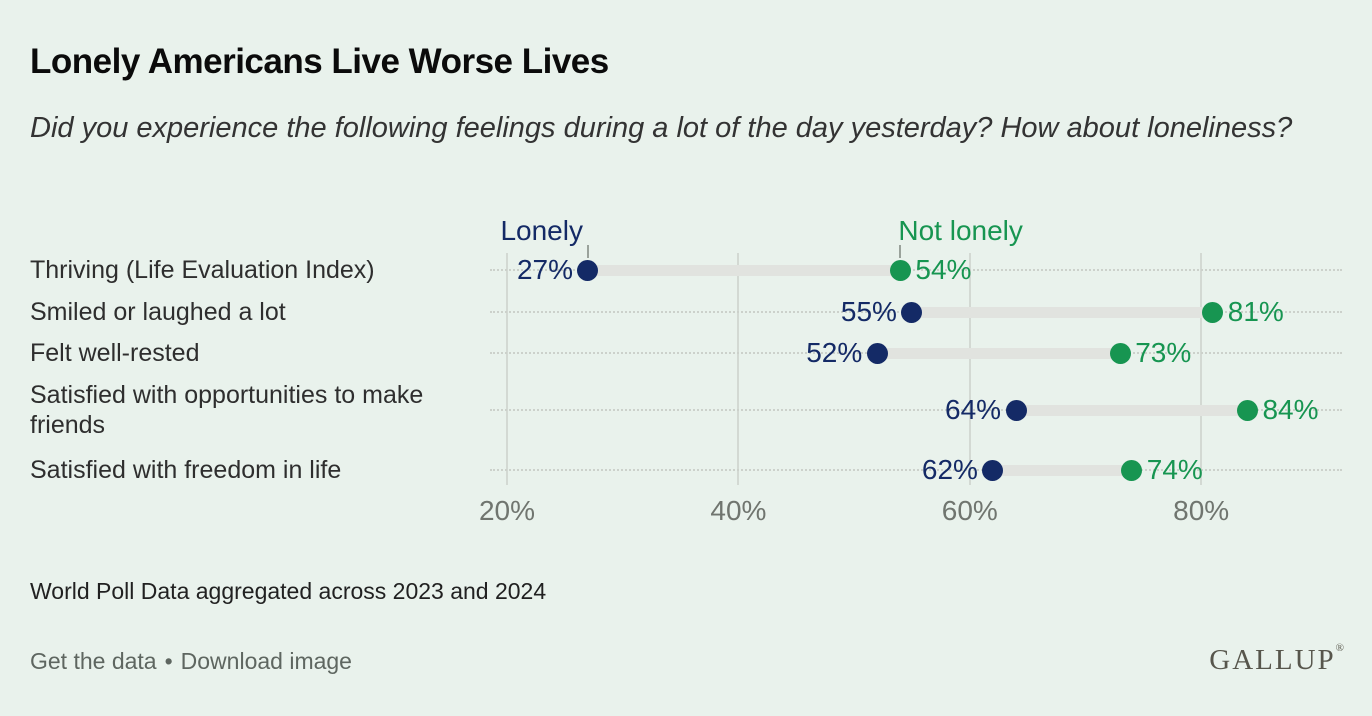 The width and height of the screenshot is (1372, 716). I want to click on x-axis-tick-label: 40%, so click(738, 510).